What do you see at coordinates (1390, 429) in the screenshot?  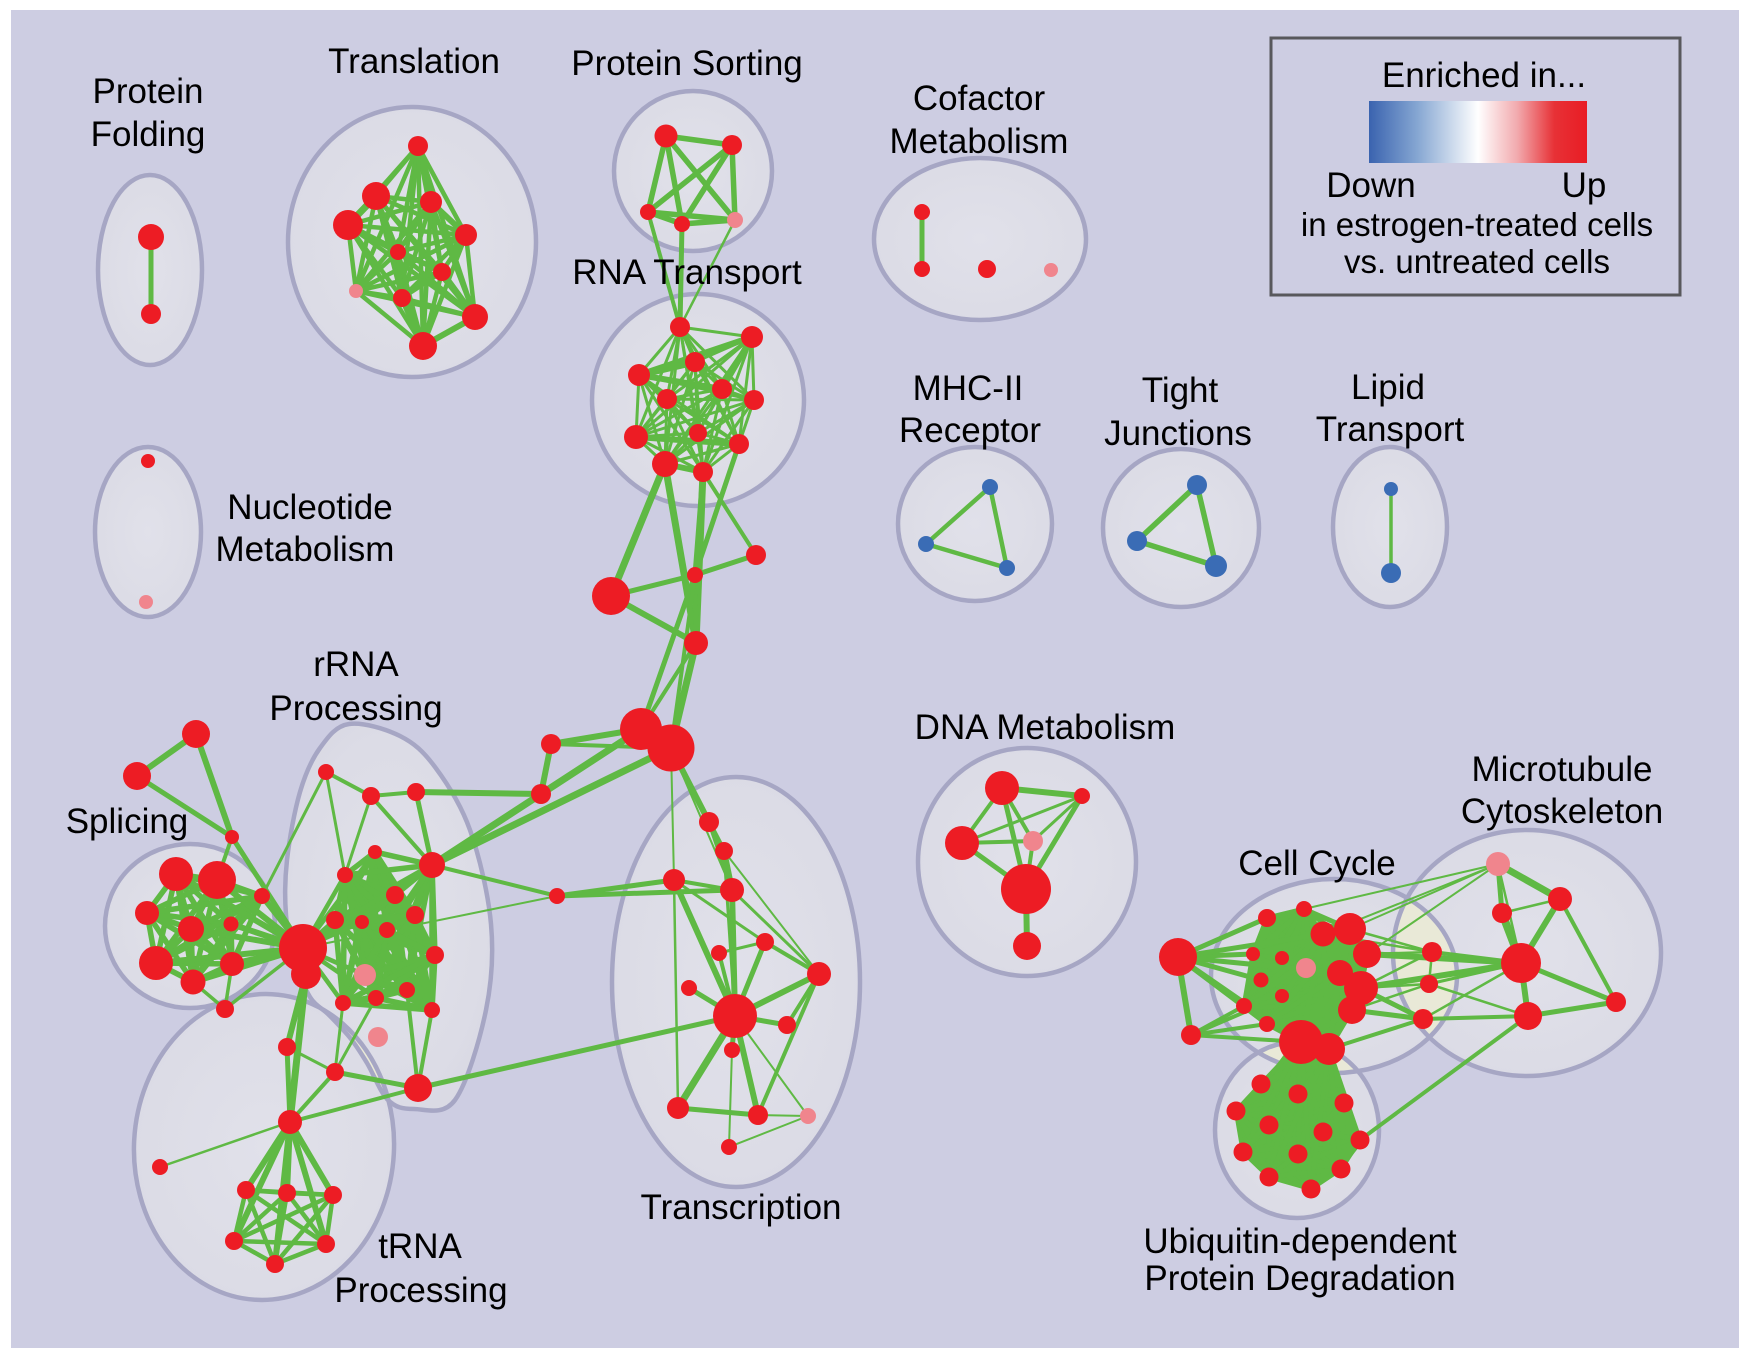 I see `svg-text: Transport` at bounding box center [1390, 429].